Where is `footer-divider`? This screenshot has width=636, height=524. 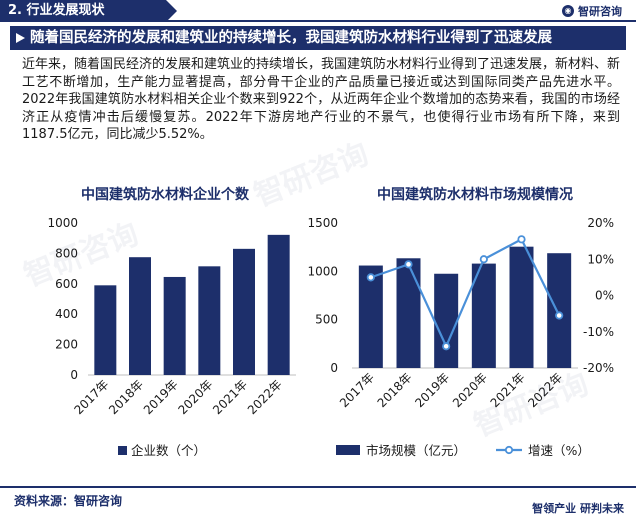 footer-divider is located at coordinates (318, 487).